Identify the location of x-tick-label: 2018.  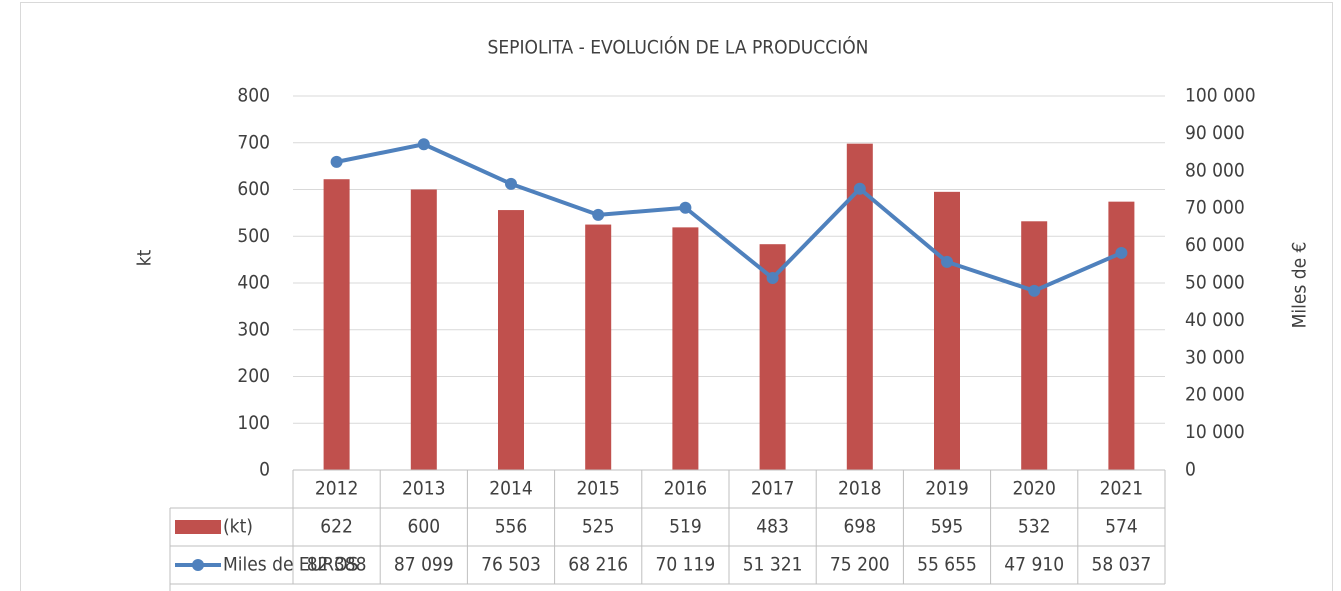
(860, 489).